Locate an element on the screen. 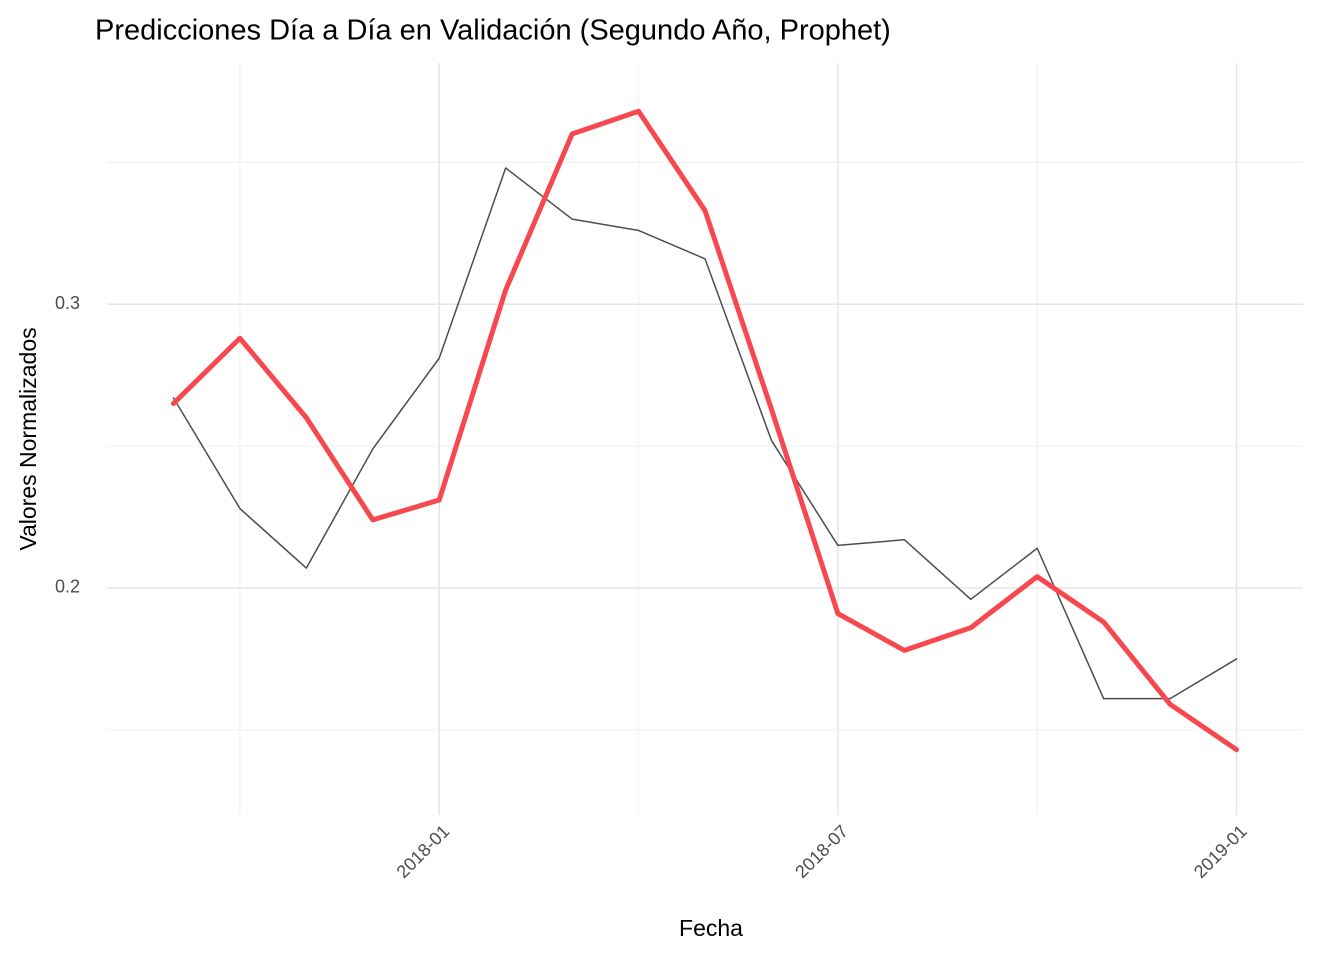 This screenshot has height=960, width=1344. y-tick-label: 0.3 is located at coordinates (67, 303).